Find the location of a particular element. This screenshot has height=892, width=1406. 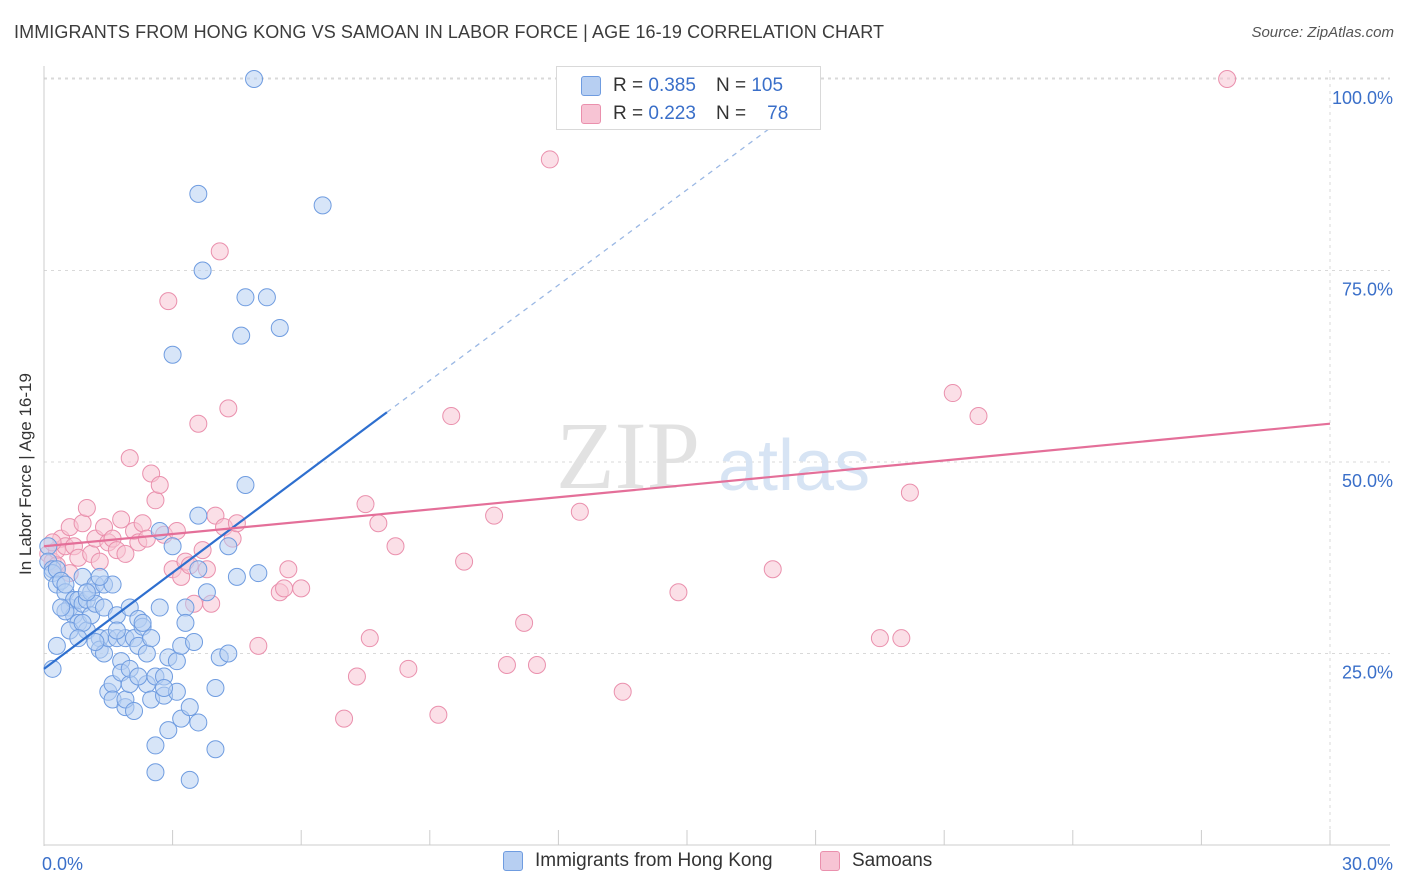

source-label: Source: ZipAtlas.com is located at coordinates (1322, 32).